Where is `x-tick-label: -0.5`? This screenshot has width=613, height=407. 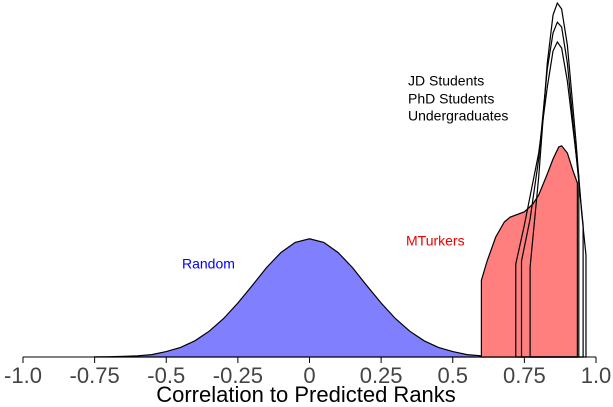 x-tick-label: -0.5 is located at coordinates (166, 375).